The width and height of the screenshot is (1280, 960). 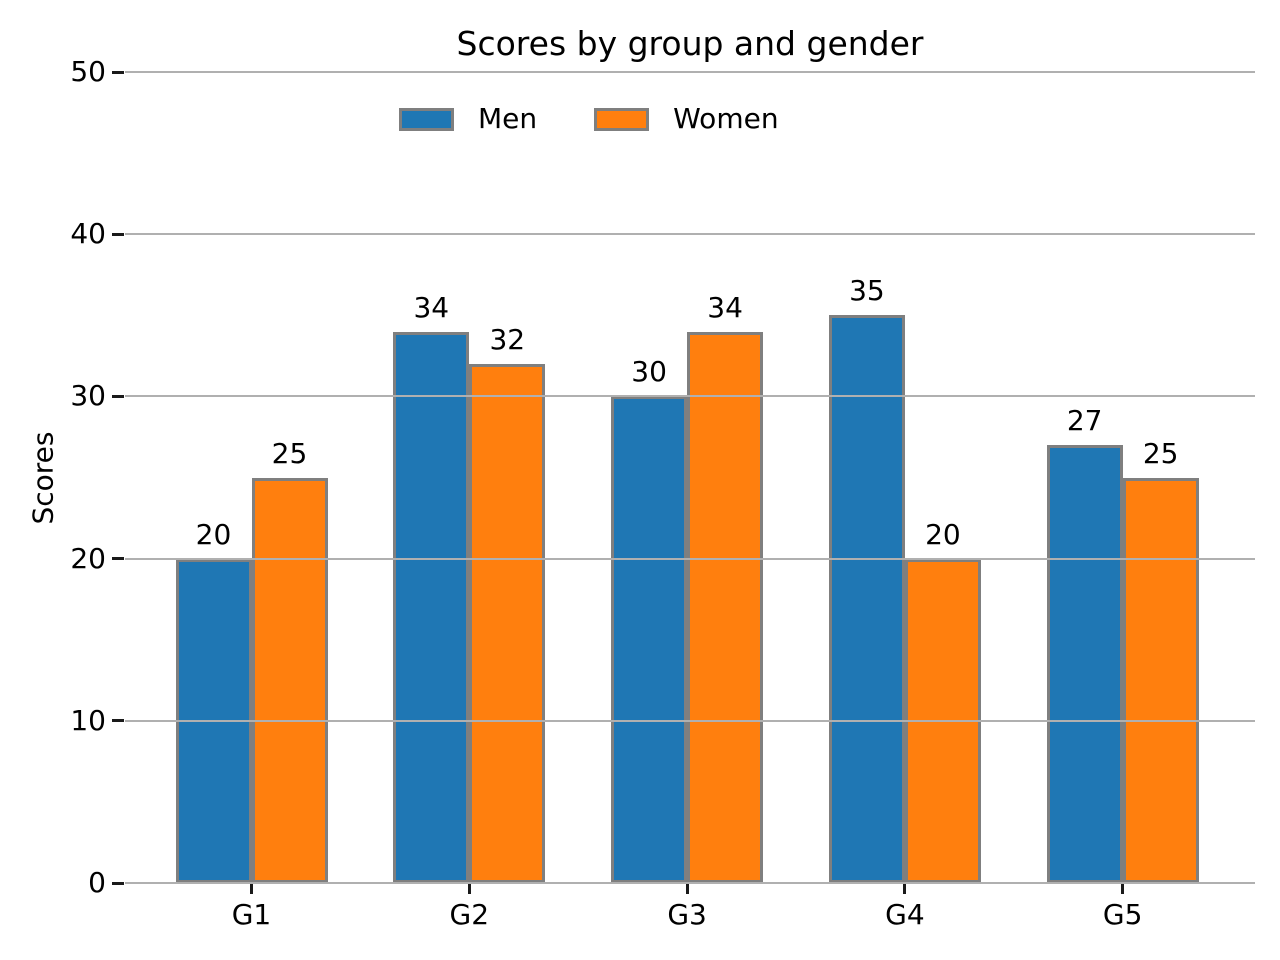 What do you see at coordinates (1123, 889) in the screenshot?
I see `xtick-mark-g5` at bounding box center [1123, 889].